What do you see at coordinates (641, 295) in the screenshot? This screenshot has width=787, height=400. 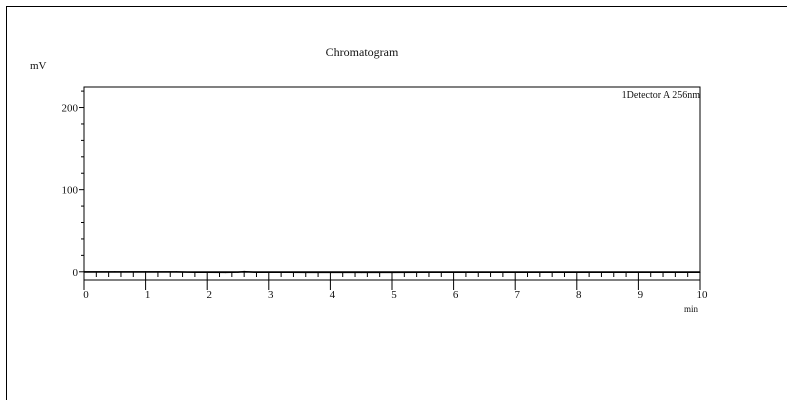 I see `x-tick-label: 9` at bounding box center [641, 295].